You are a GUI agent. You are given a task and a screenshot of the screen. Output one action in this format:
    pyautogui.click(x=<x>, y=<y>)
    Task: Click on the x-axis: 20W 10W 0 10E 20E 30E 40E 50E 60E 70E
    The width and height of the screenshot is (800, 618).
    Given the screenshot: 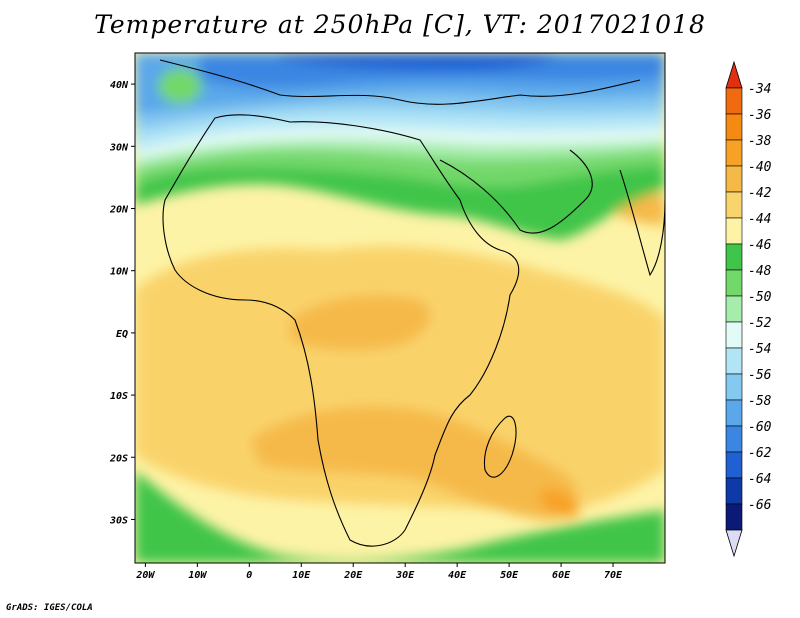 What is the action you would take?
    pyautogui.click(x=379, y=572)
    